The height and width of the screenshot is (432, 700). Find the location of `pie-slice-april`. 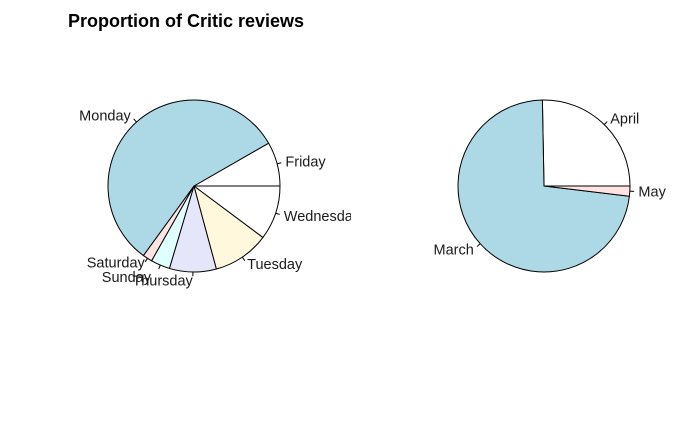

pie-slice-april is located at coordinates (586, 143).